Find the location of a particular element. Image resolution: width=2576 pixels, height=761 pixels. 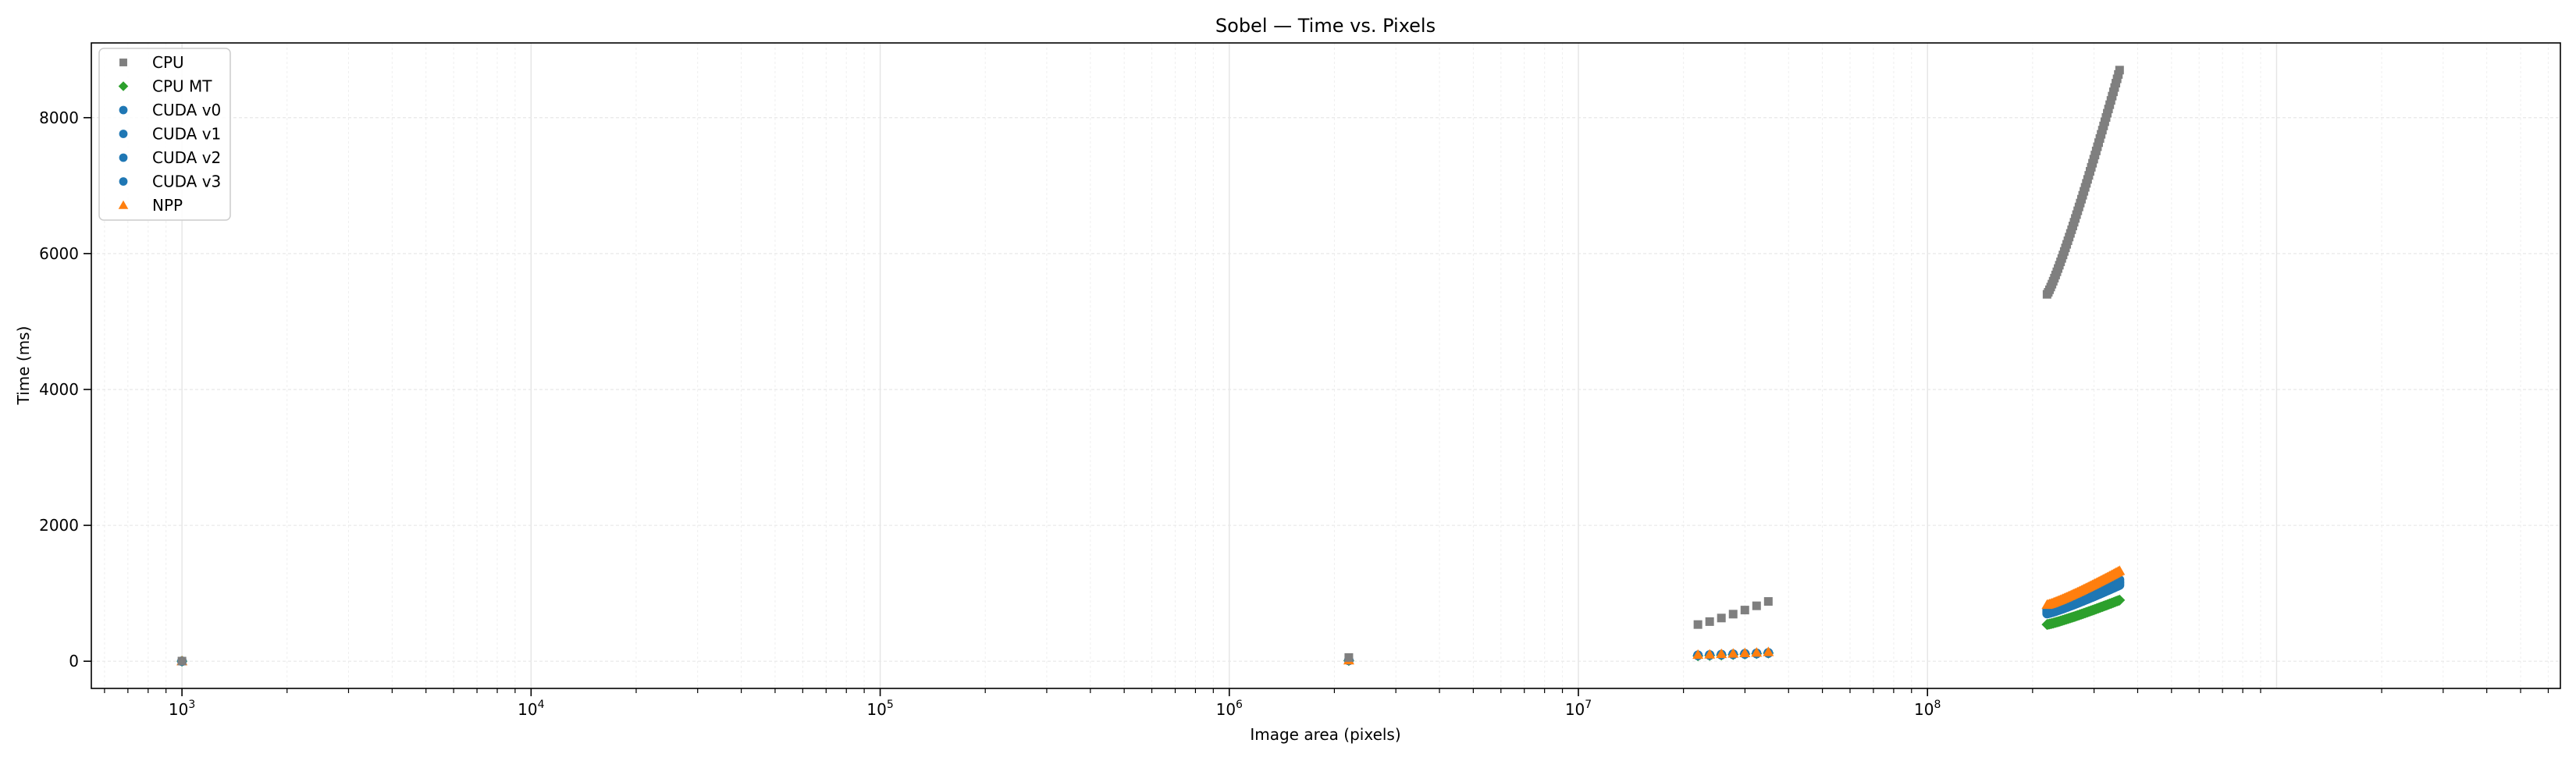

x-tick-label-exponent: 3 is located at coordinates (191, 705).